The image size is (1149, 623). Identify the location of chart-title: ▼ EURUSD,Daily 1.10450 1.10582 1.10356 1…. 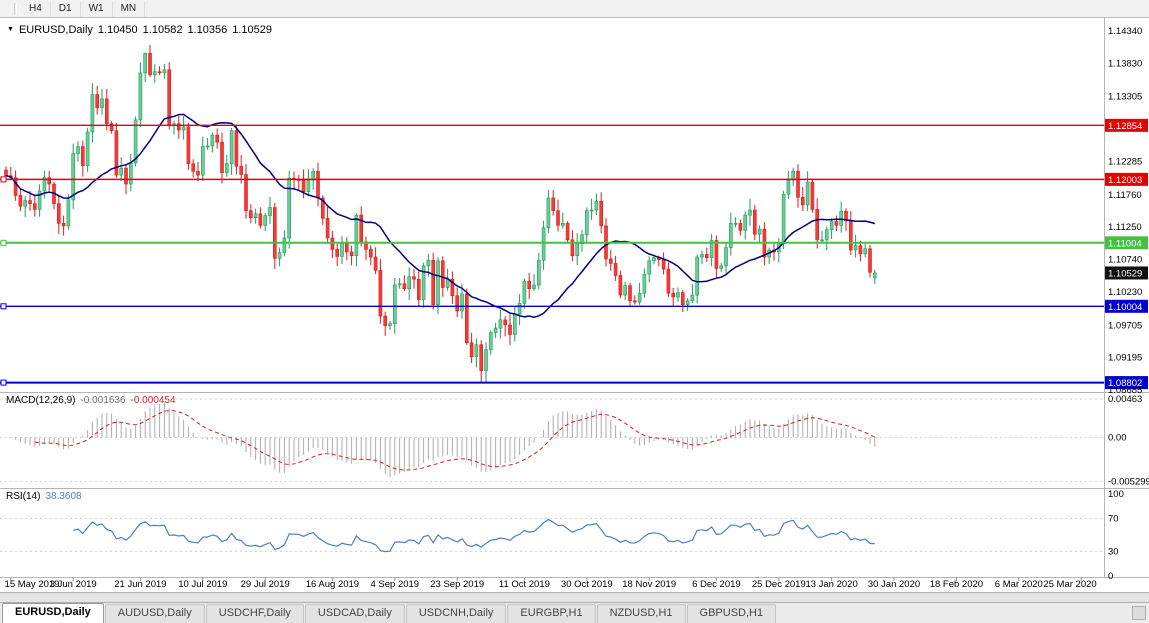
(139, 30).